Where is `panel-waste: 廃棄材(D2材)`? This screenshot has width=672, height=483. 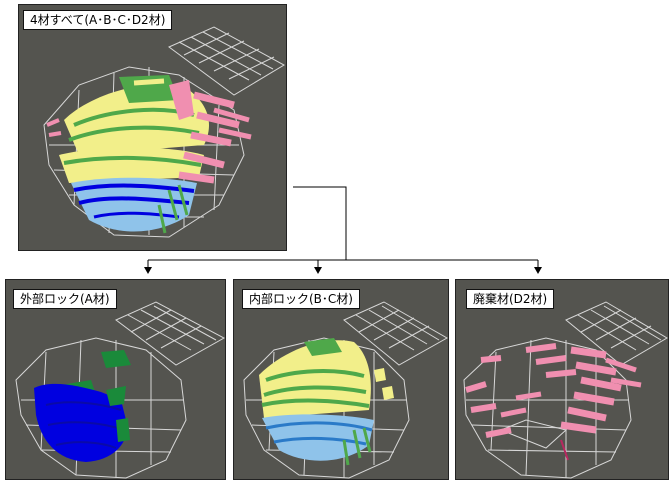 panel-waste: 廃棄材(D2材) is located at coordinates (562, 379).